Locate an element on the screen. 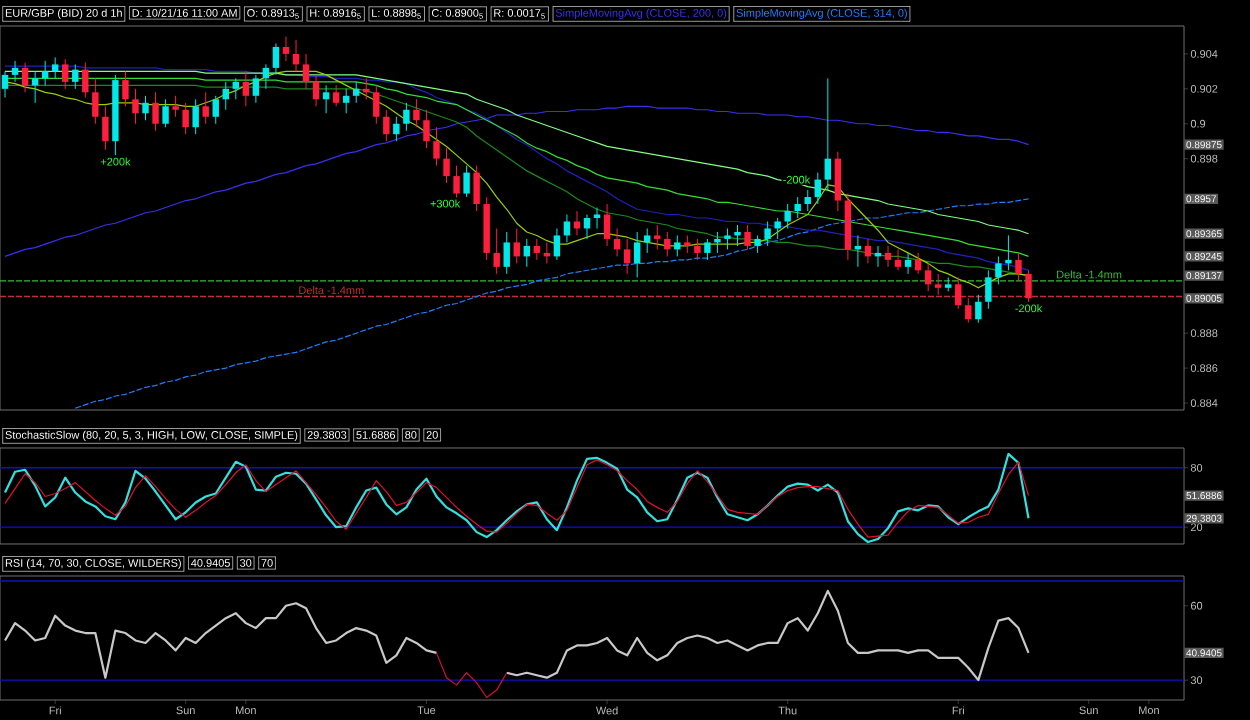  line-series is located at coordinates (471, 675).